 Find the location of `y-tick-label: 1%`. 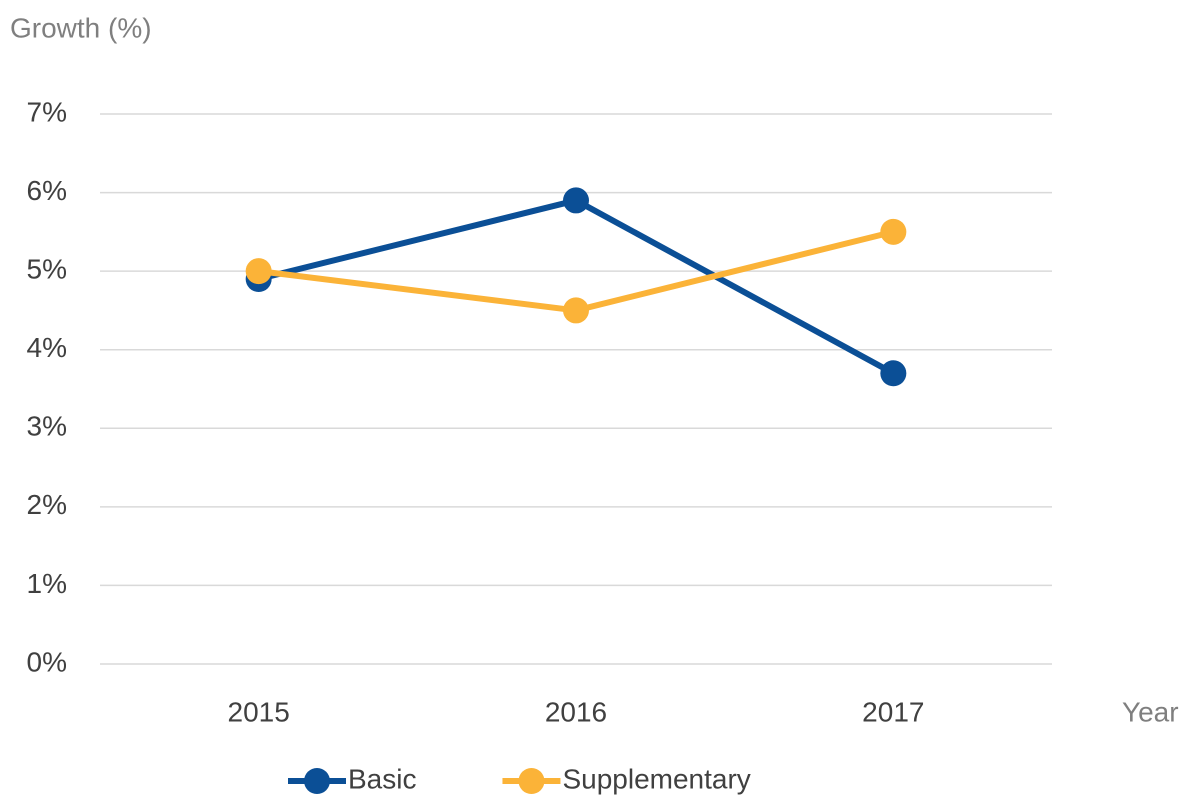

y-tick-label: 1% is located at coordinates (47, 583).